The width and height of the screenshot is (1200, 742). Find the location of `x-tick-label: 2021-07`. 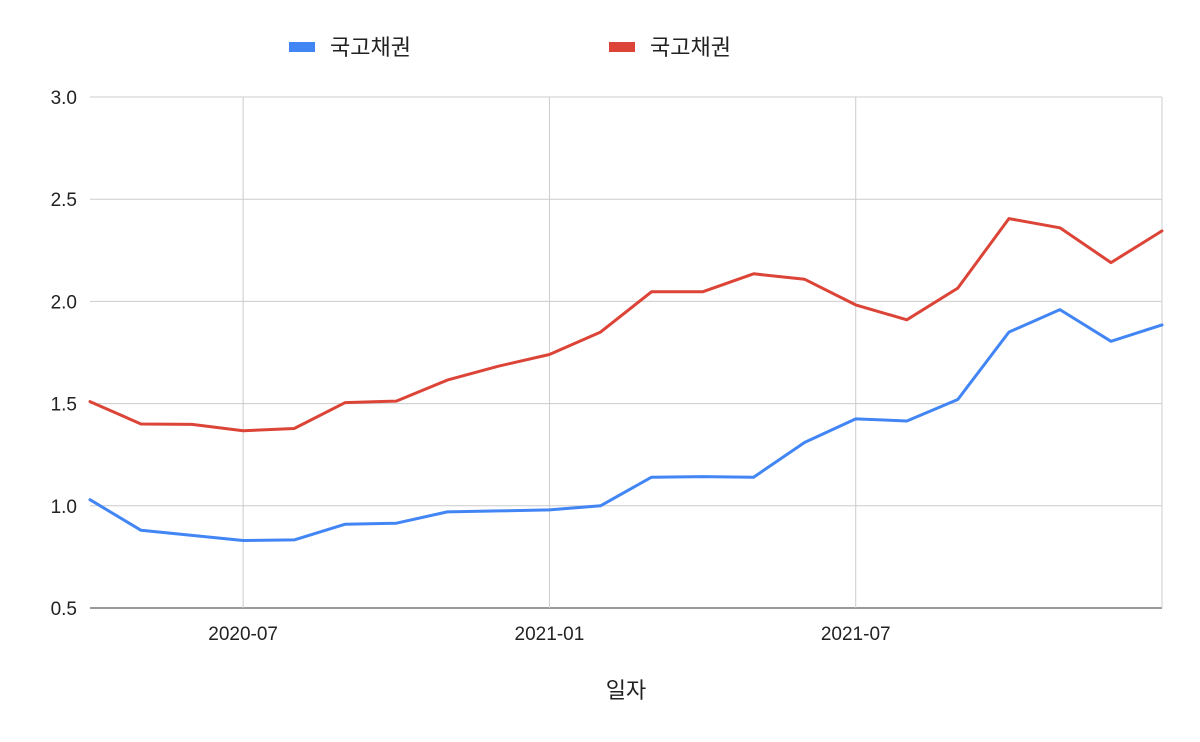

x-tick-label: 2021-07 is located at coordinates (856, 634).